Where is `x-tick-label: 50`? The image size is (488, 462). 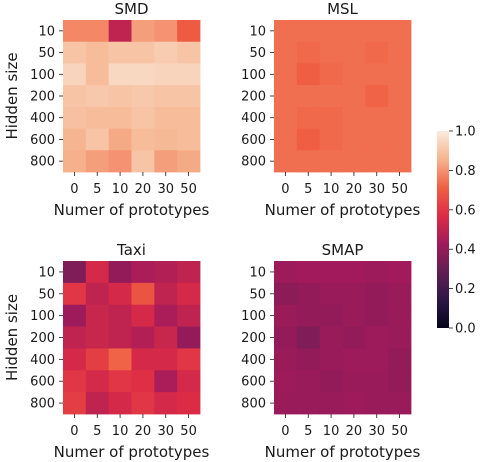
x-tick-label: 50 is located at coordinates (399, 431).